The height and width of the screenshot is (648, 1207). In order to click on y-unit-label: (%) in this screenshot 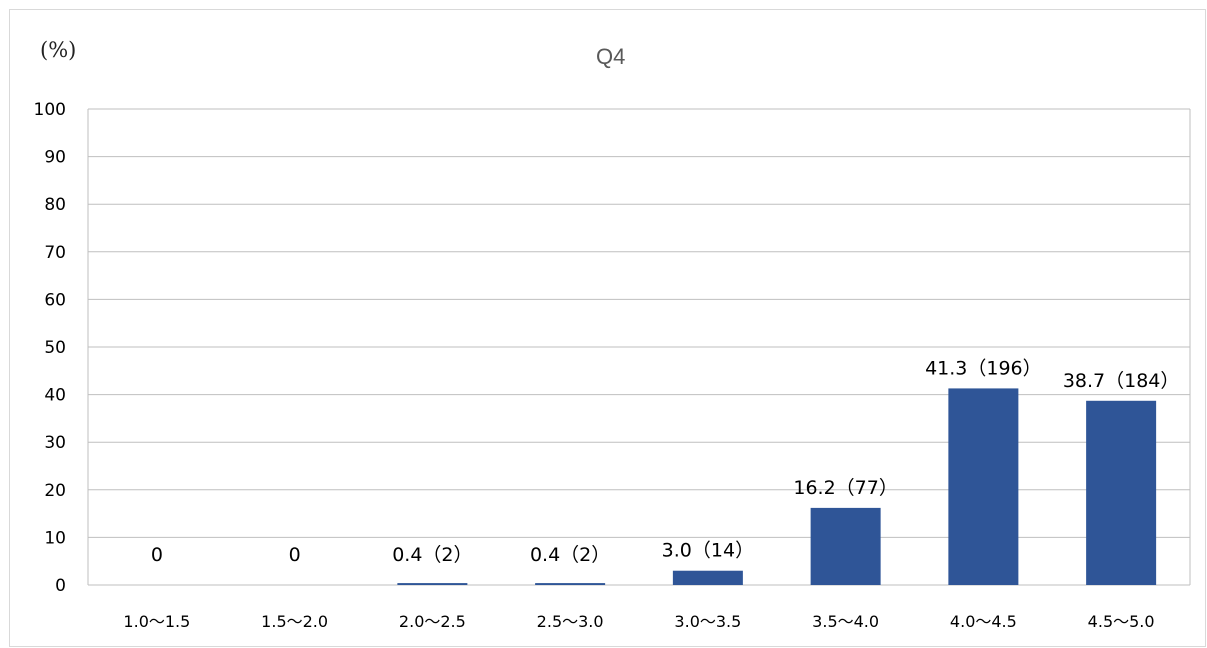, I will do `click(58, 50)`.